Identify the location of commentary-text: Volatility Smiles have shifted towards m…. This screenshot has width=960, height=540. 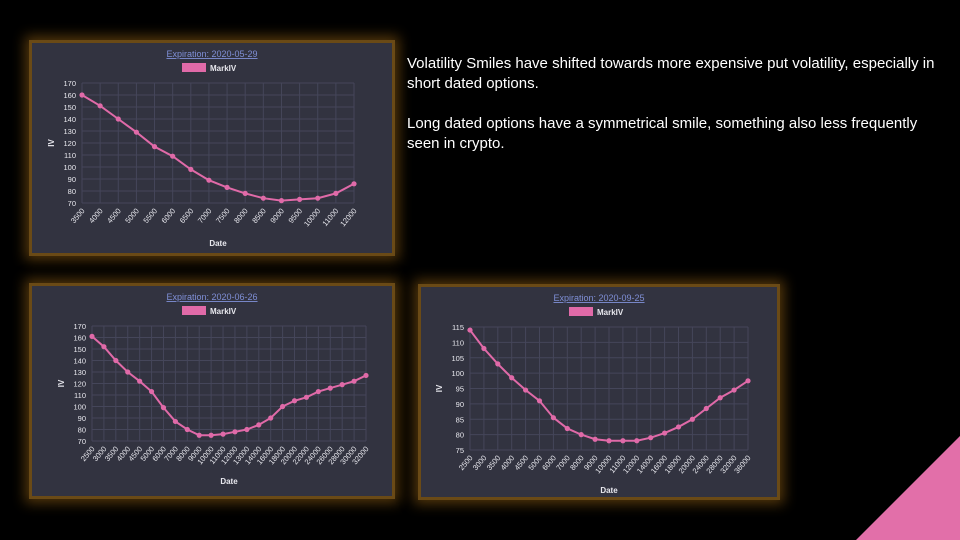
(672, 114).